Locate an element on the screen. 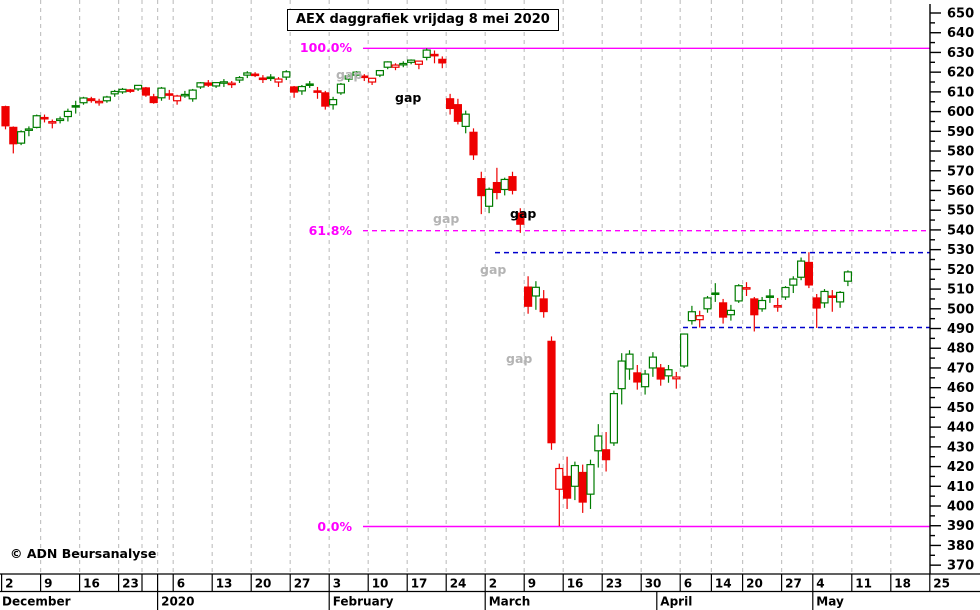 The height and width of the screenshot is (610, 980). y-tick-label: 600 is located at coordinates (960, 112).